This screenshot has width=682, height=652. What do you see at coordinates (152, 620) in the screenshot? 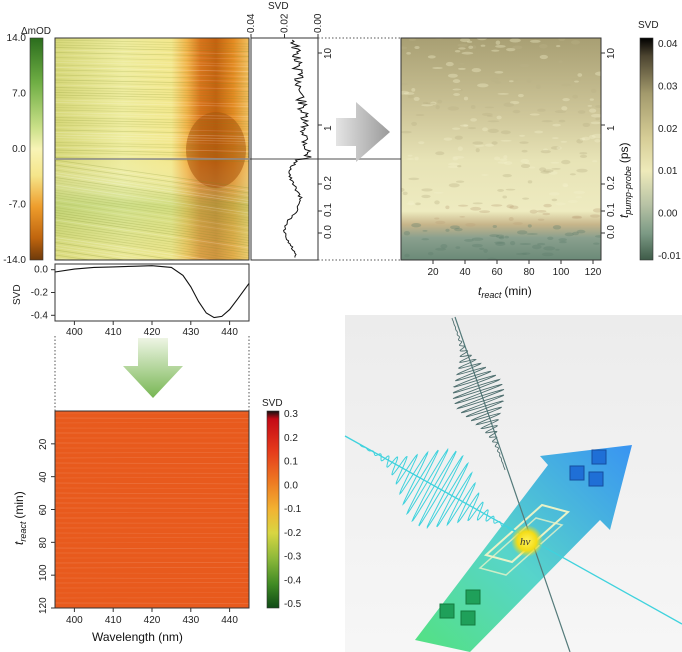
I see `svd2-xtick-label: 420` at bounding box center [152, 620].